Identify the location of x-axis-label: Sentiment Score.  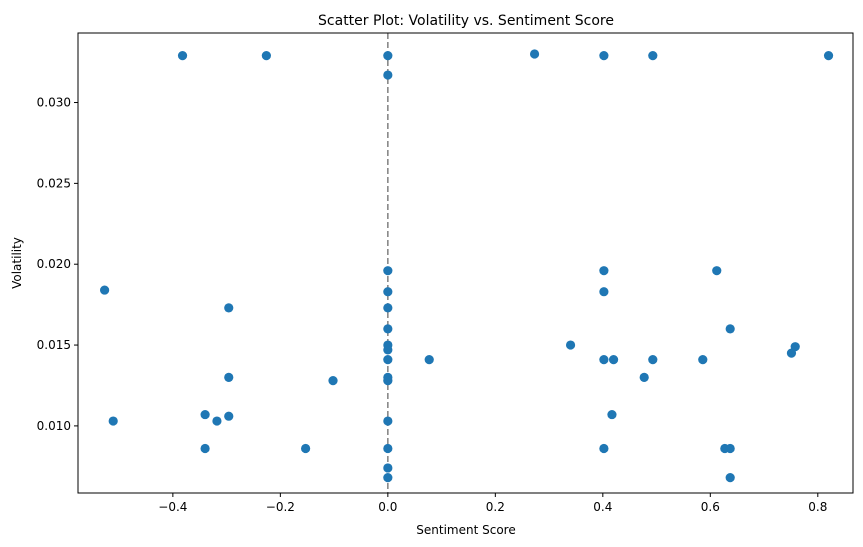
(465, 530).